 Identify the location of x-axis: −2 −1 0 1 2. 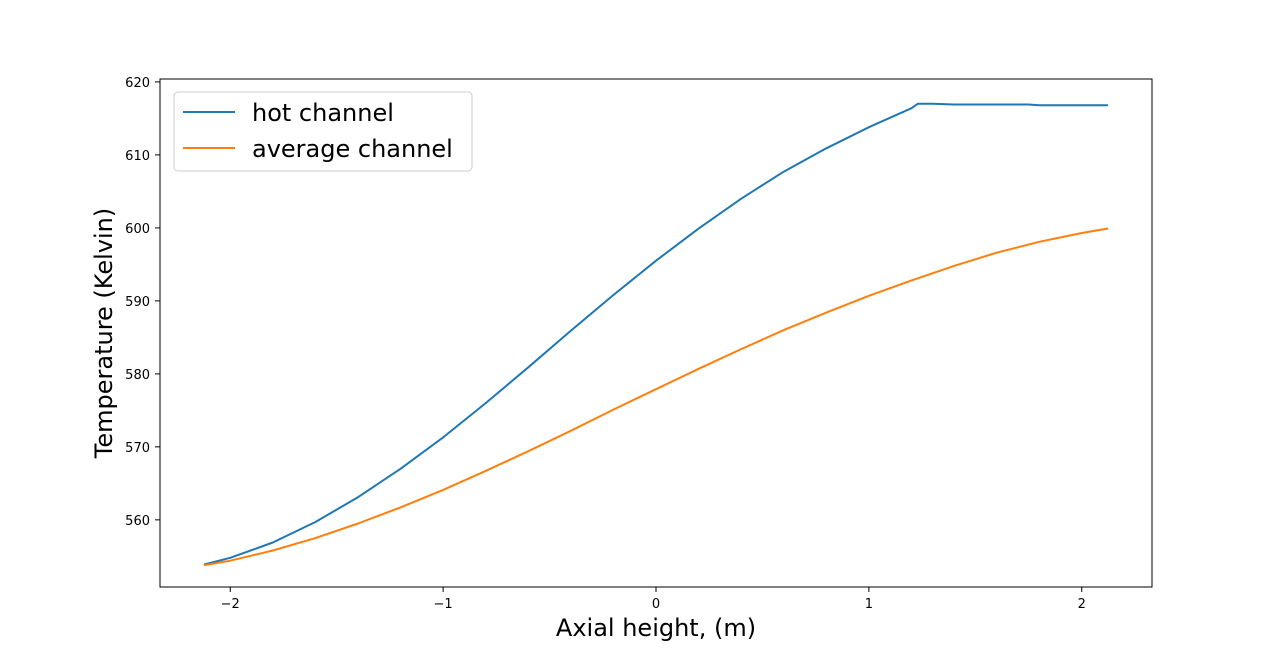
(653, 599).